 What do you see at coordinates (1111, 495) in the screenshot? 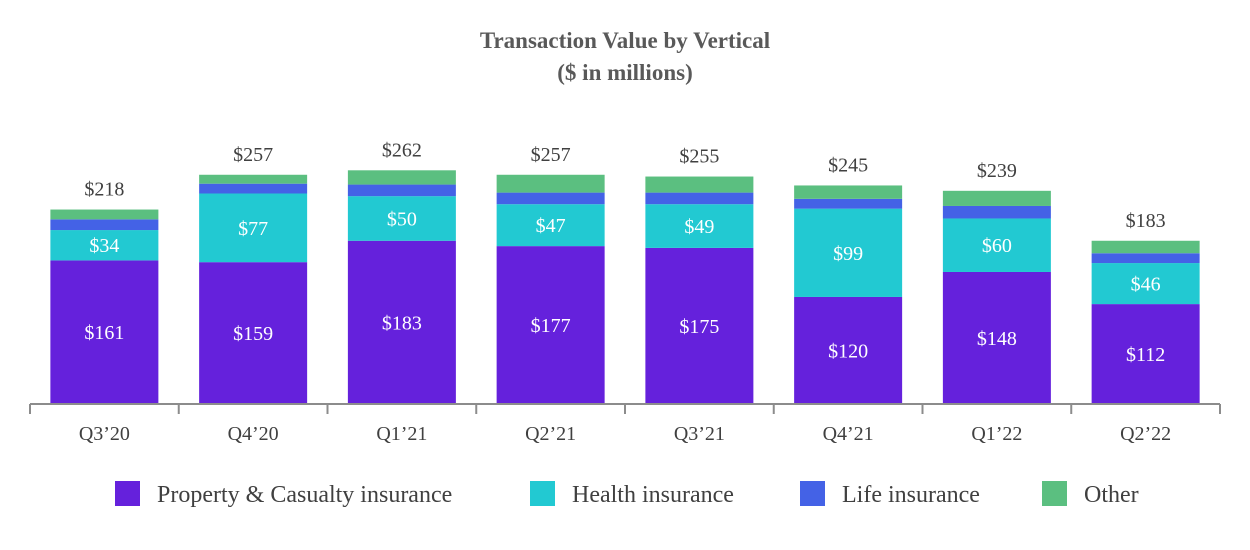
I see `legend-label-4: Other` at bounding box center [1111, 495].